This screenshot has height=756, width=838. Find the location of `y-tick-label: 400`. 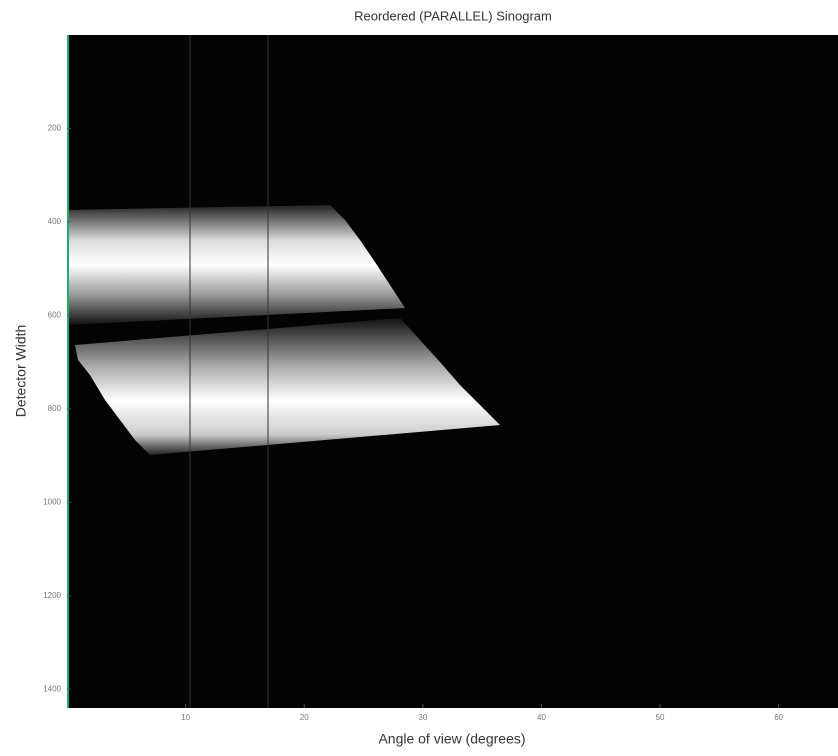

y-tick-label: 400 is located at coordinates (55, 221).